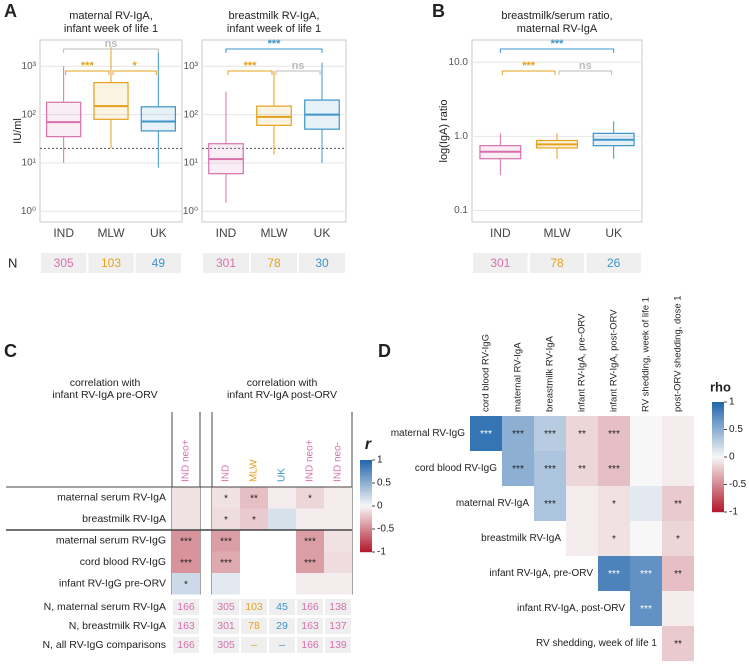  I want to click on n-row-label: N, breastmilk RV-IgA, so click(117, 626).